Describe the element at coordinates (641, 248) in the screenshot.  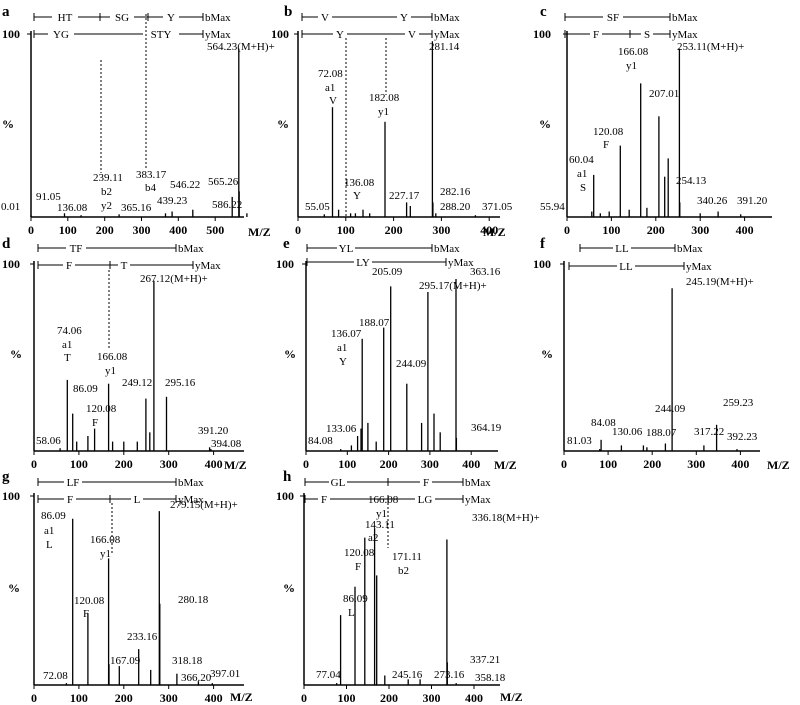
I see `ion-series-b: LL bMax` at that location.